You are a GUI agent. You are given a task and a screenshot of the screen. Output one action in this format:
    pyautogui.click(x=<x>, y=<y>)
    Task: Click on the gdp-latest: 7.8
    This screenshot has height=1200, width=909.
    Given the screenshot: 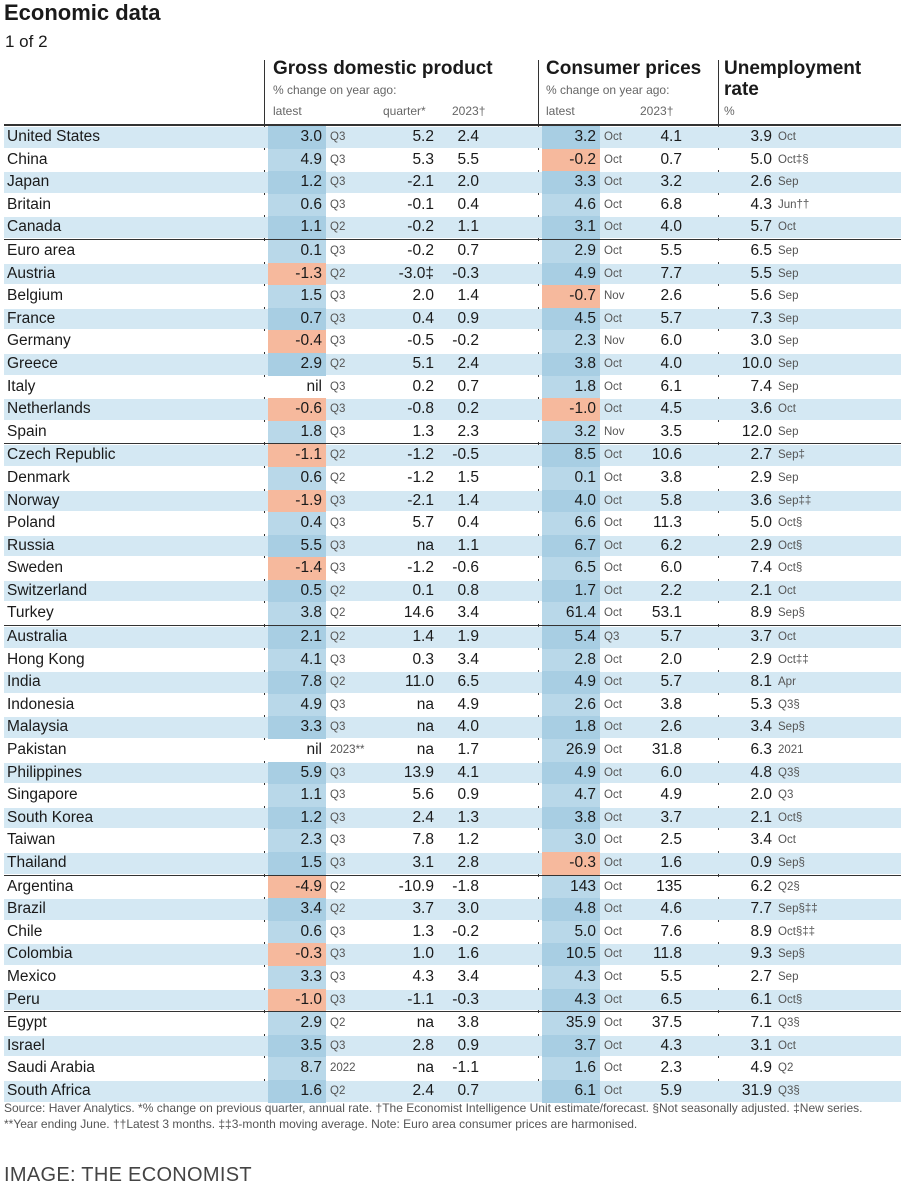 What is the action you would take?
    pyautogui.click(x=311, y=682)
    